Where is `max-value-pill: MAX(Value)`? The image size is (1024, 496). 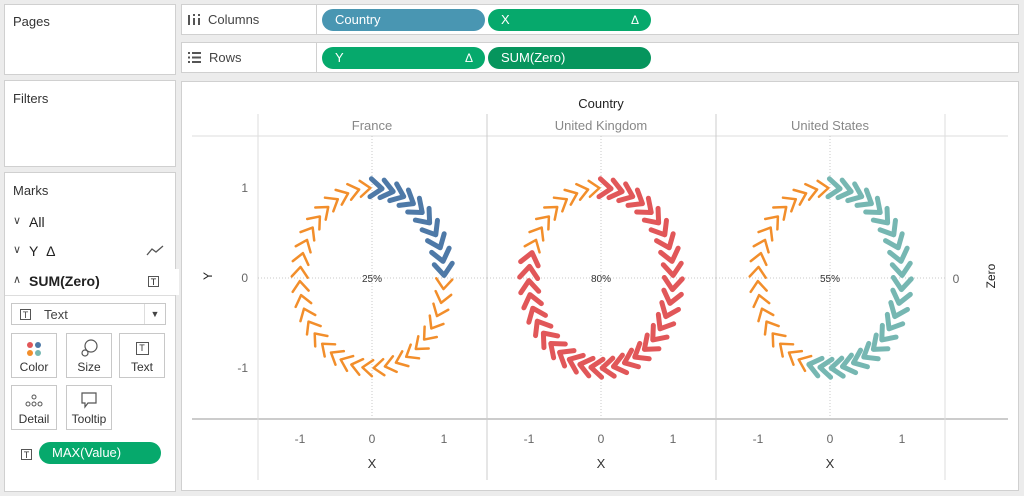
max-value-pill: MAX(Value) is located at coordinates (100, 453).